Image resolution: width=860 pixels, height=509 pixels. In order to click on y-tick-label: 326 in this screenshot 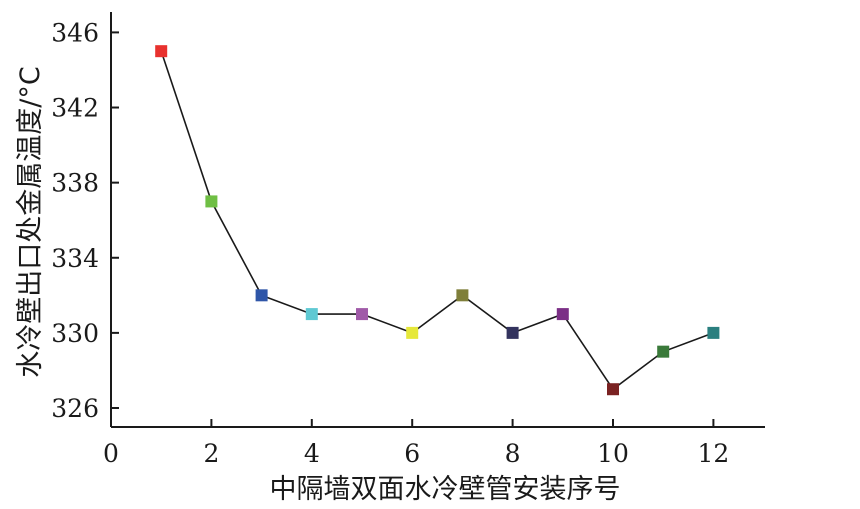, I will do `click(75, 408)`.